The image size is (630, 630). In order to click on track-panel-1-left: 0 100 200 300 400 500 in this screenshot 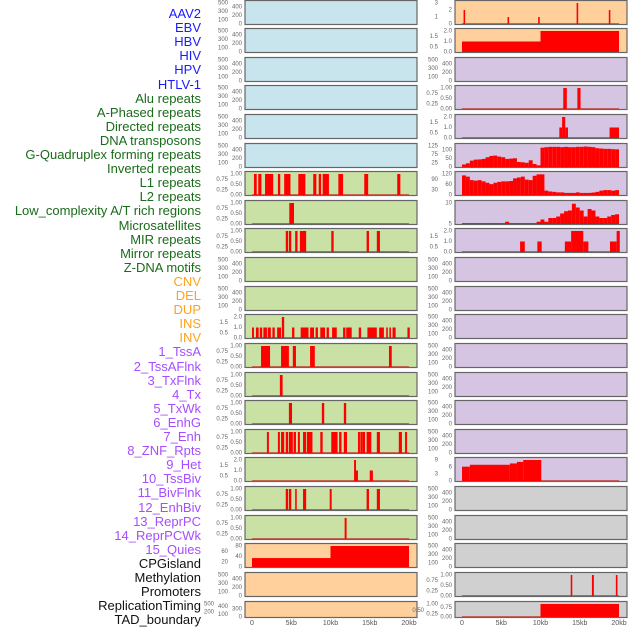, I will do `click(309, 13)`.